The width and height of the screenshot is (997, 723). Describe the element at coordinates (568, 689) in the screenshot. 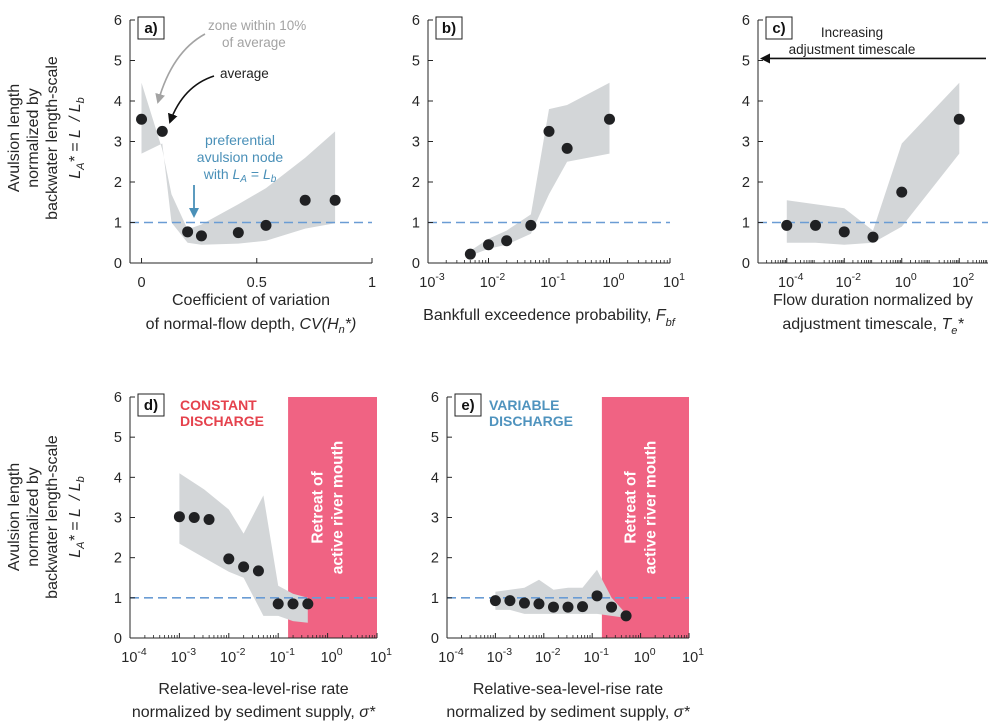

I see `x-axis-label-line1: Relative-sea-level-rise rate` at that location.